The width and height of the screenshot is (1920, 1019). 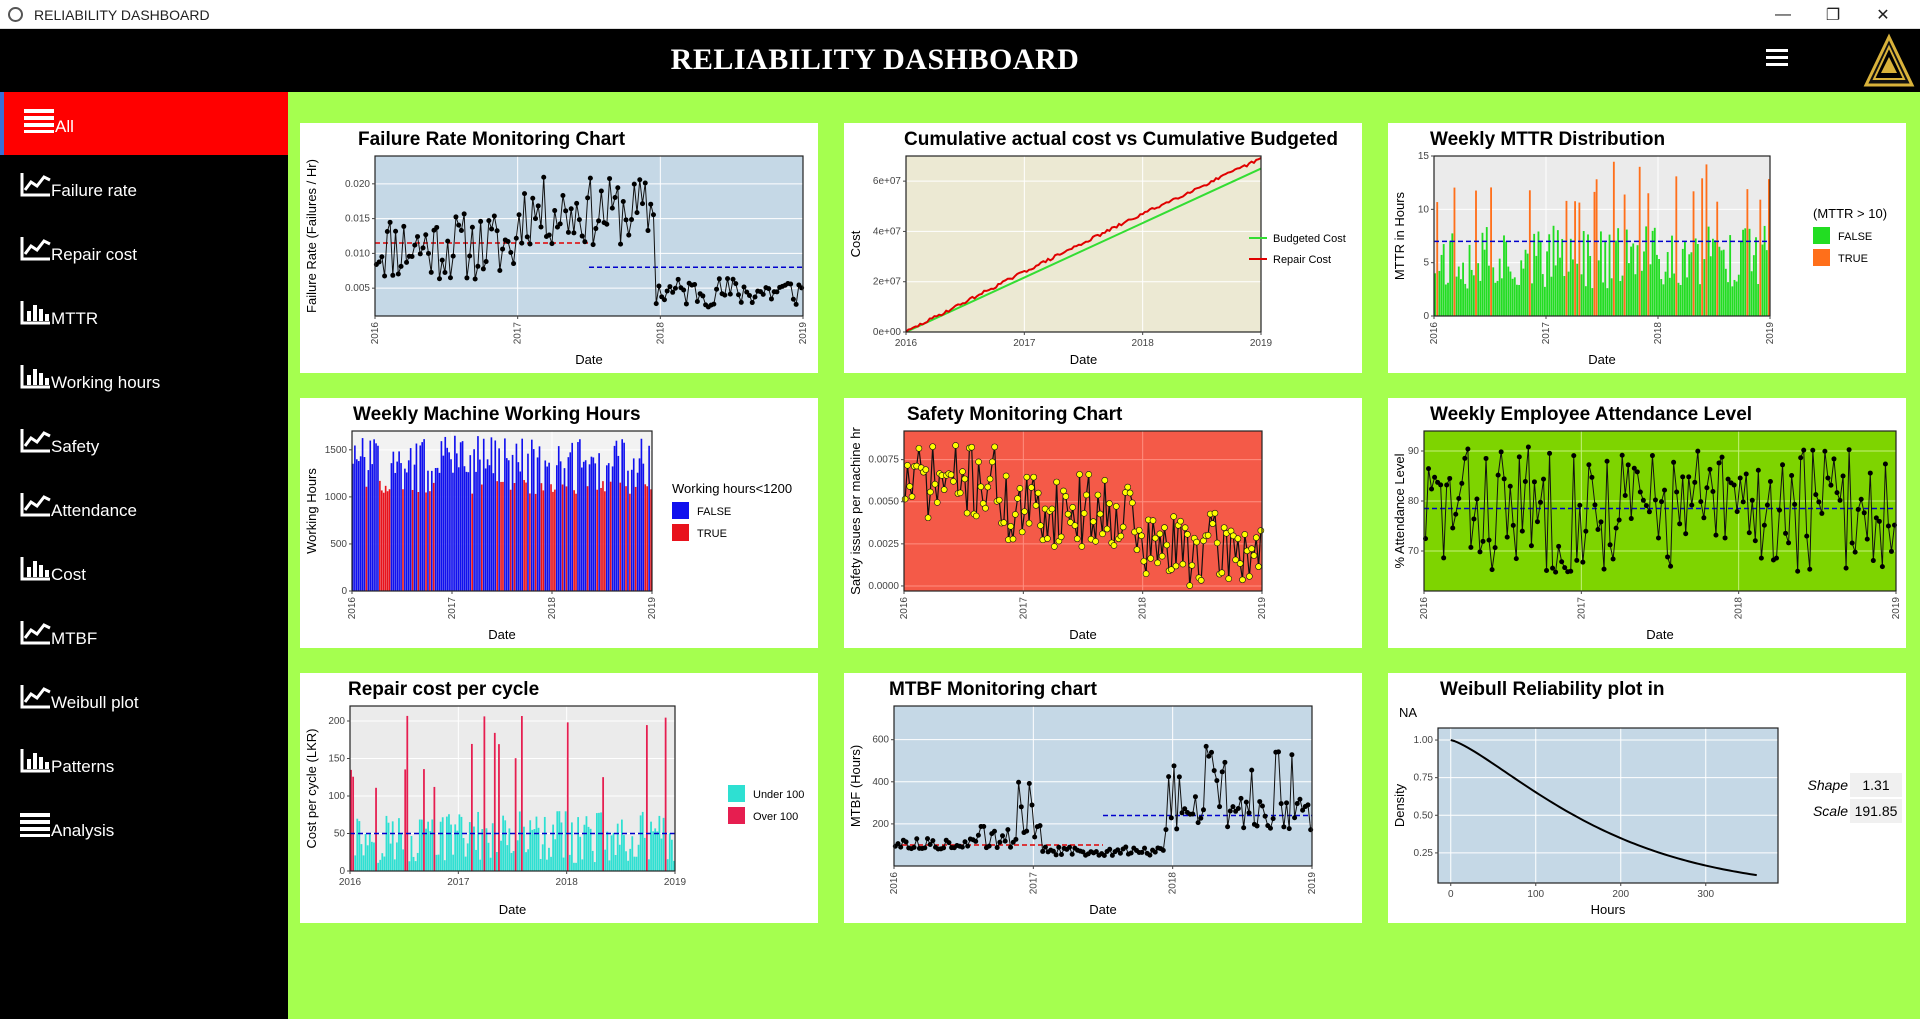 I want to click on legend-swatch, so click(x=1821, y=257).